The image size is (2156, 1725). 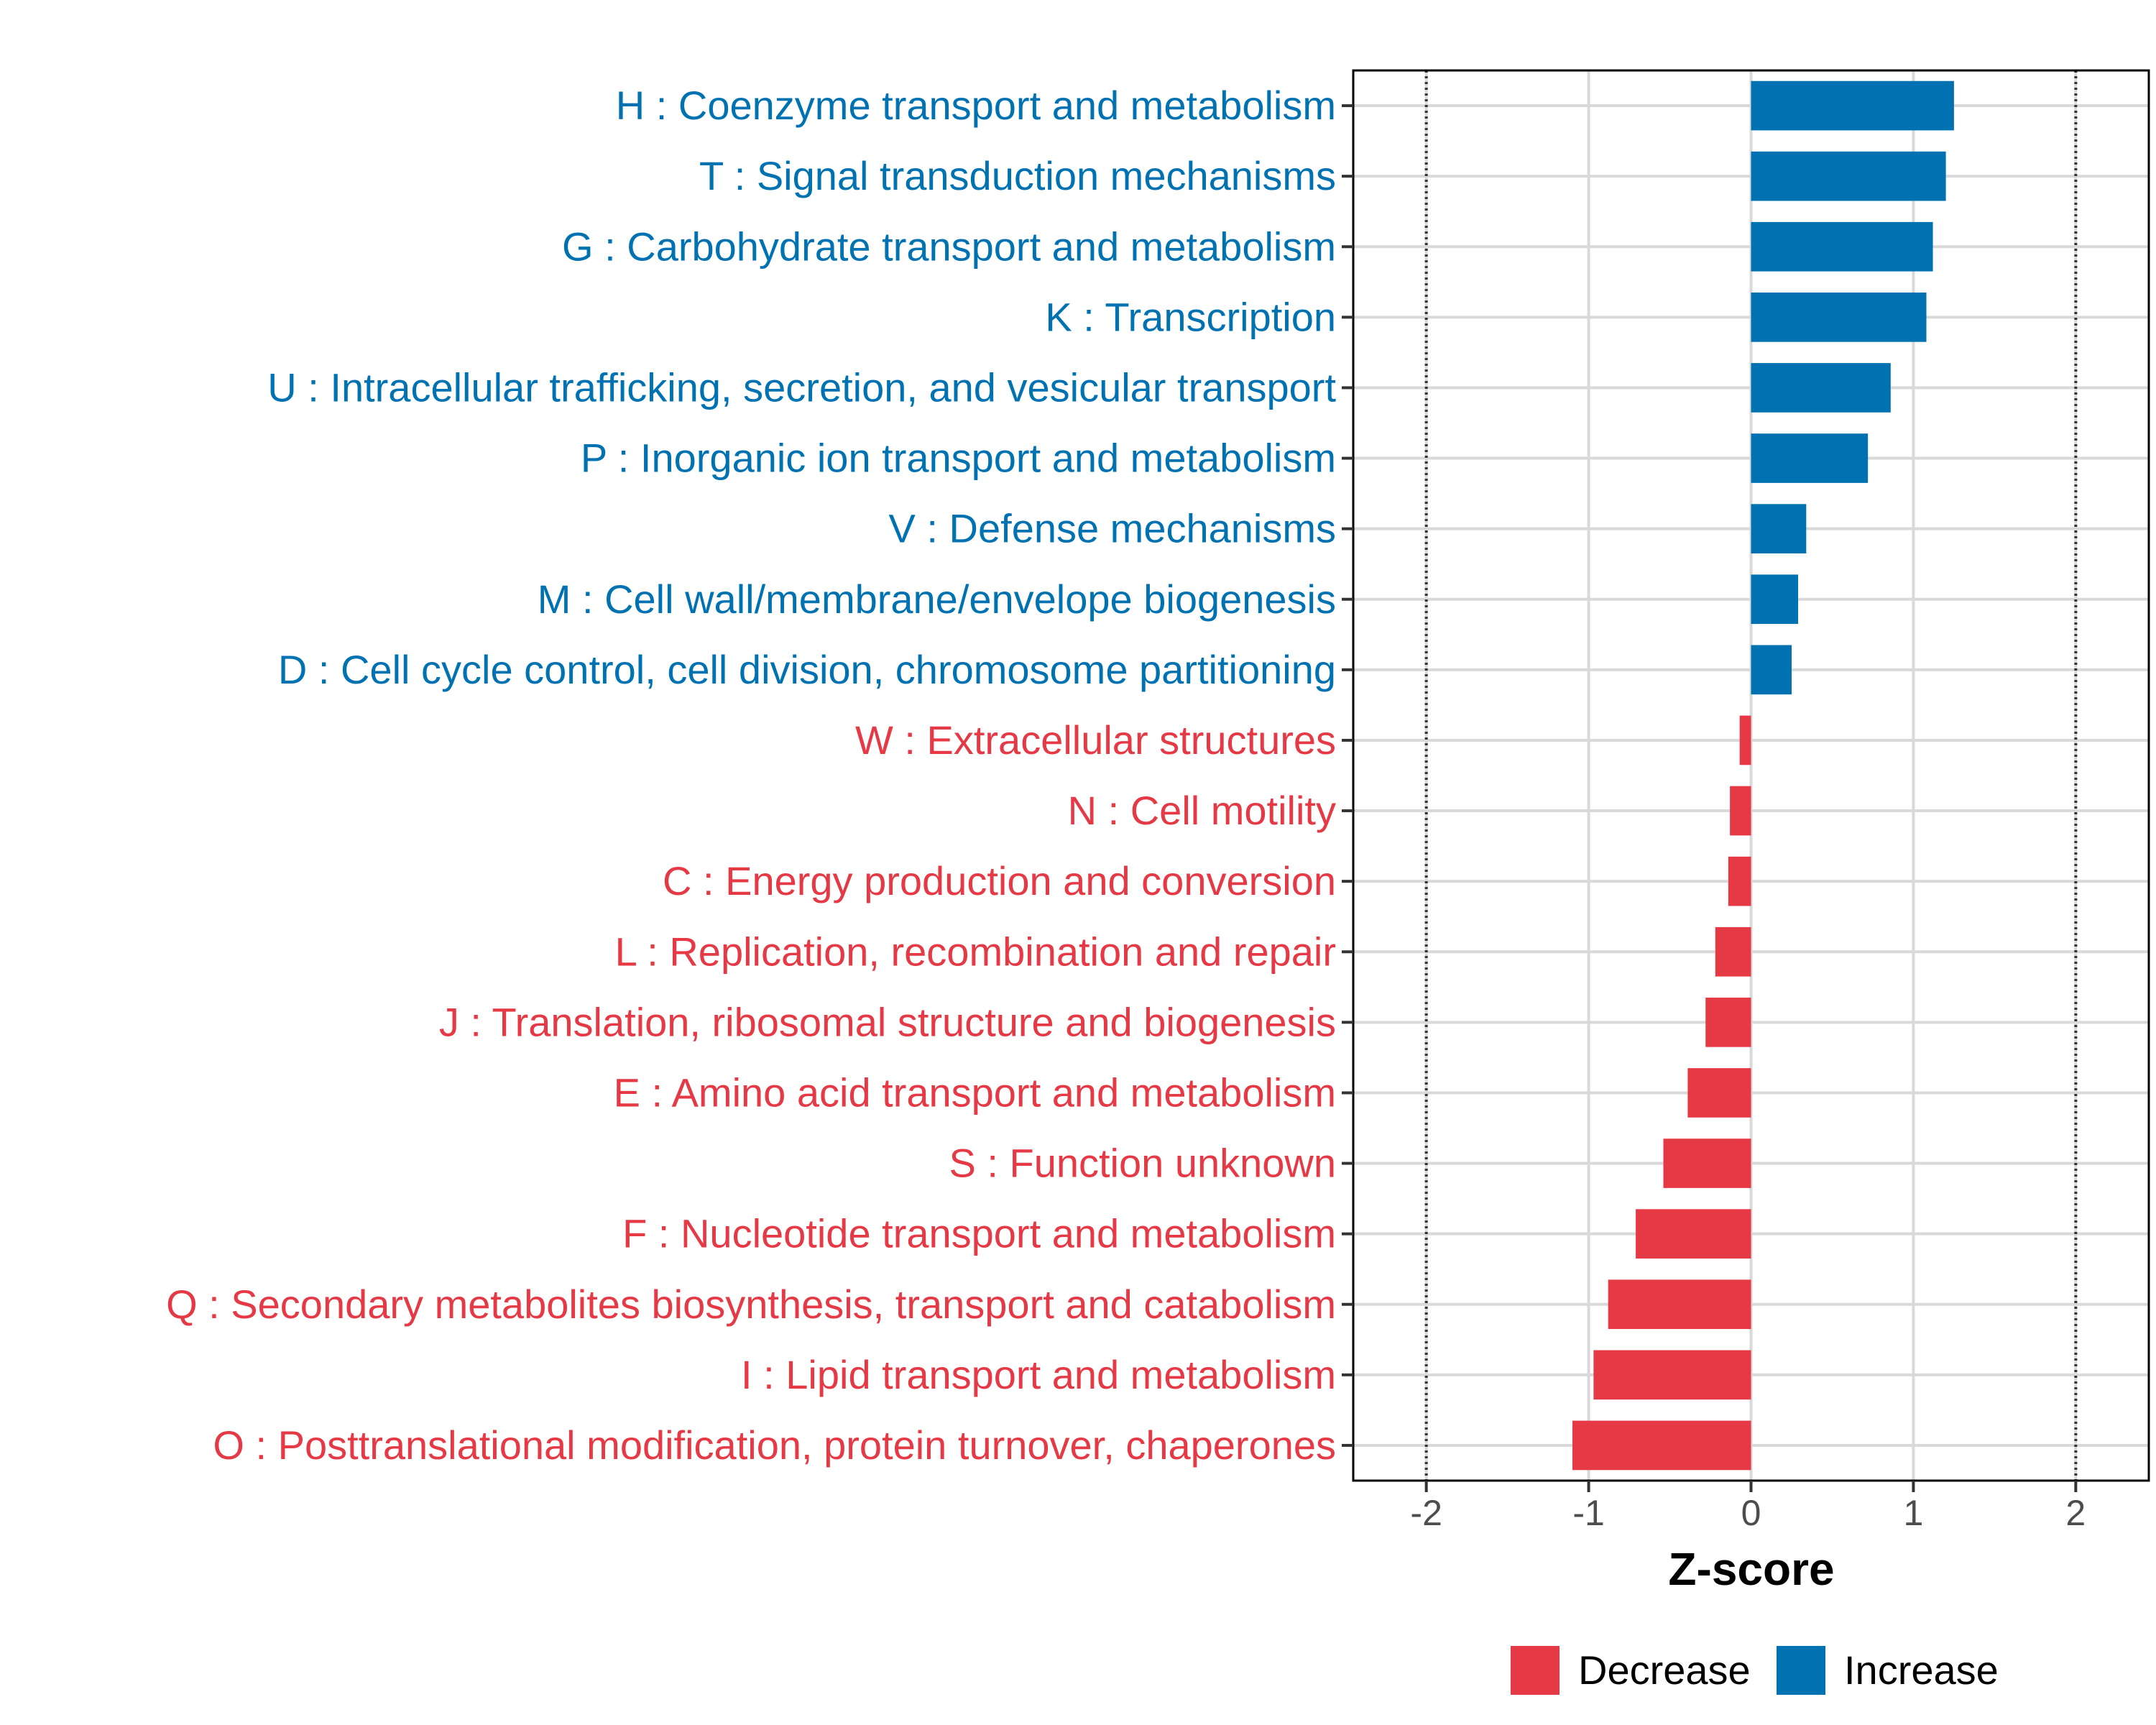 I want to click on bar-c, so click(x=1739, y=881).